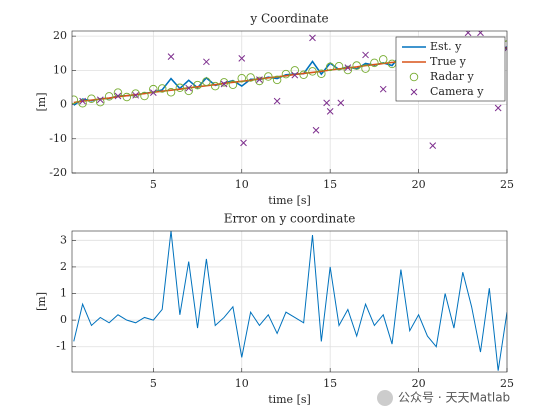 The height and width of the screenshot is (420, 560). What do you see at coordinates (63, 266) in the screenshot?
I see `y-tick-label: 2` at bounding box center [63, 266].